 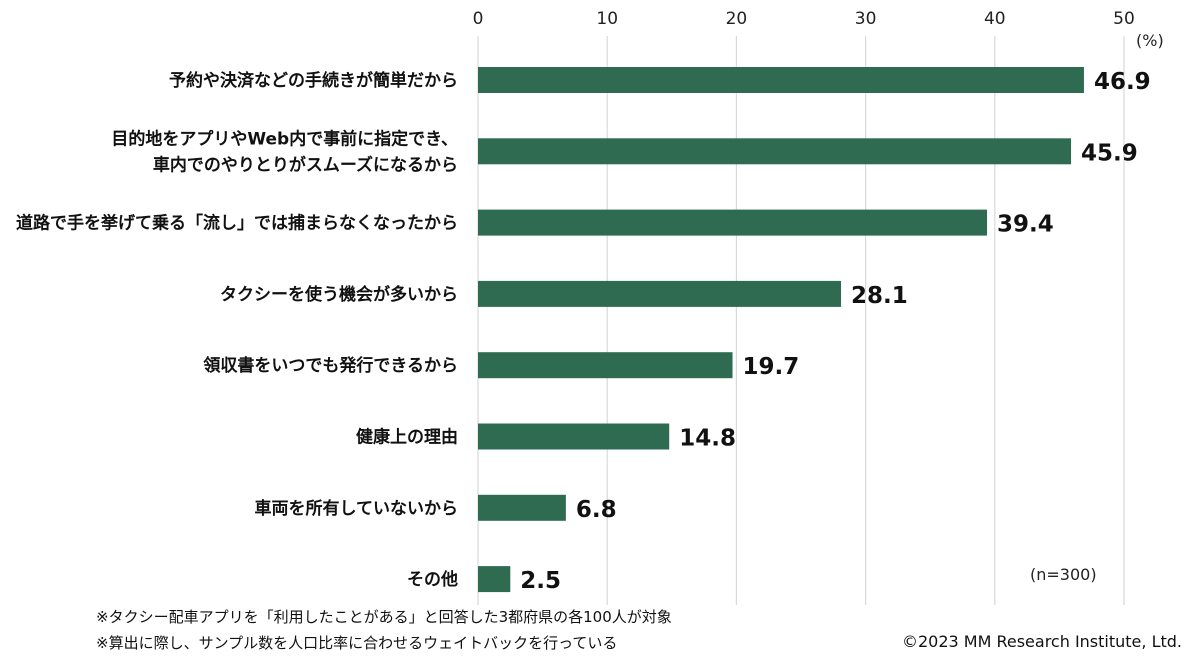 What do you see at coordinates (1122, 82) in the screenshot?
I see `value-label: 46.9` at bounding box center [1122, 82].